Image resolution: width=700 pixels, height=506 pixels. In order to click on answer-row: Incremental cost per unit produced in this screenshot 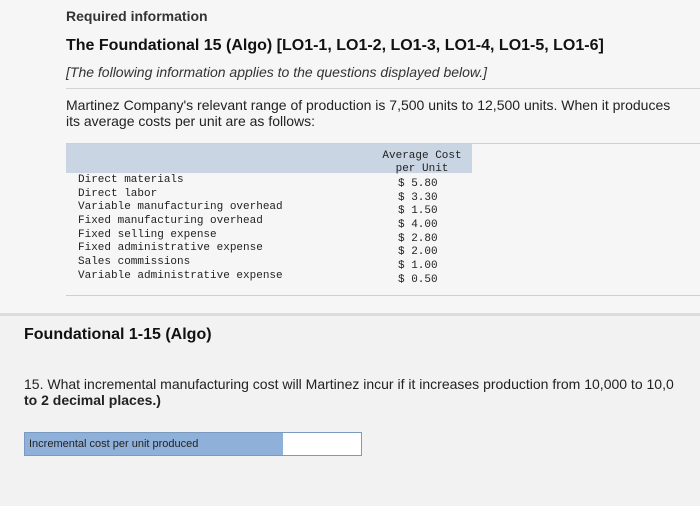, I will do `click(193, 444)`.